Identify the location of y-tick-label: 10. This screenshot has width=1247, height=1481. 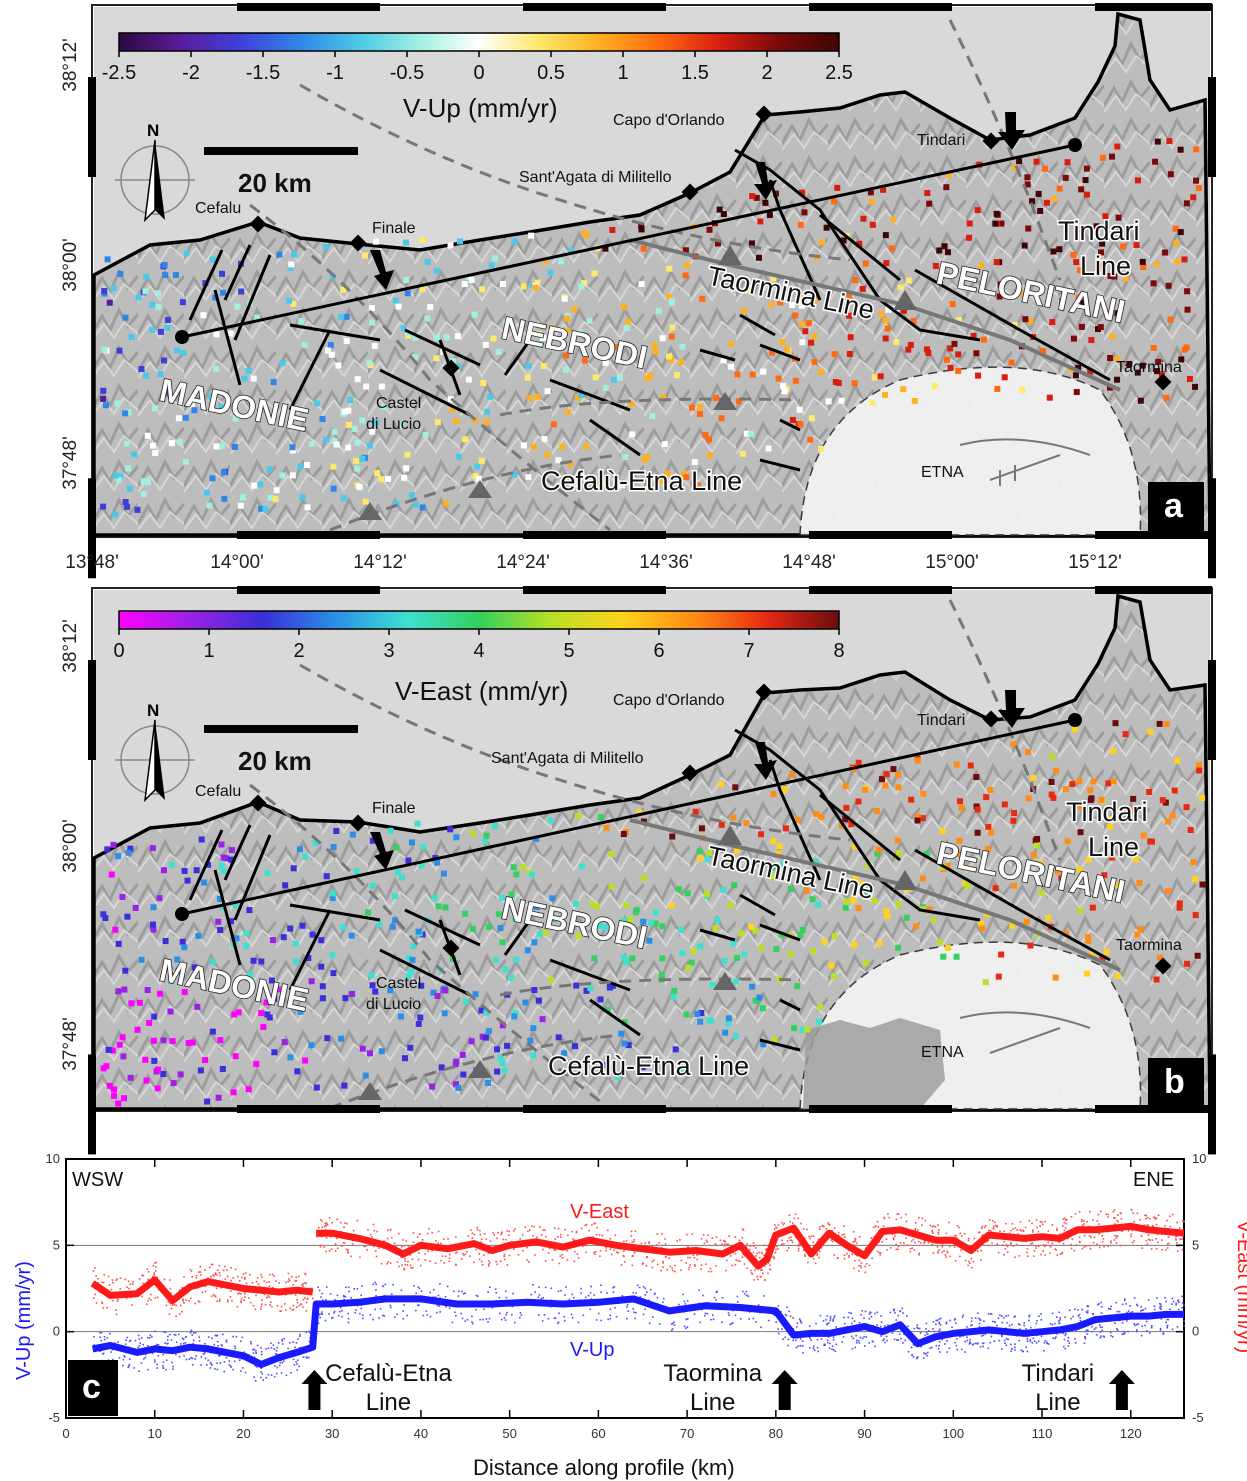
(53, 1158).